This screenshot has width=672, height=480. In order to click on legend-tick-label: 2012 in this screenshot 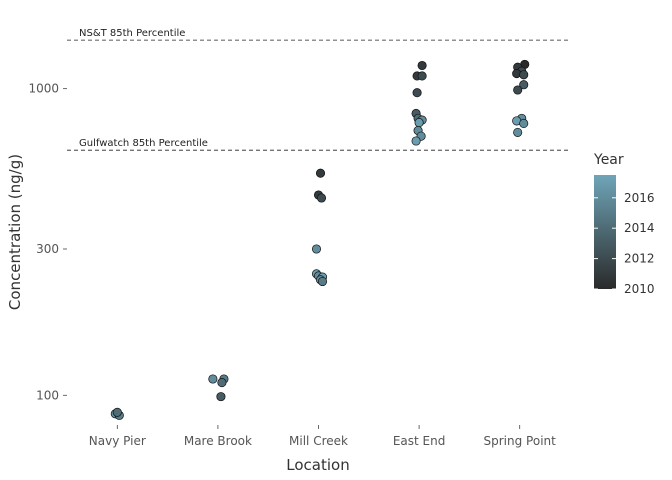, I will do `click(639, 259)`.